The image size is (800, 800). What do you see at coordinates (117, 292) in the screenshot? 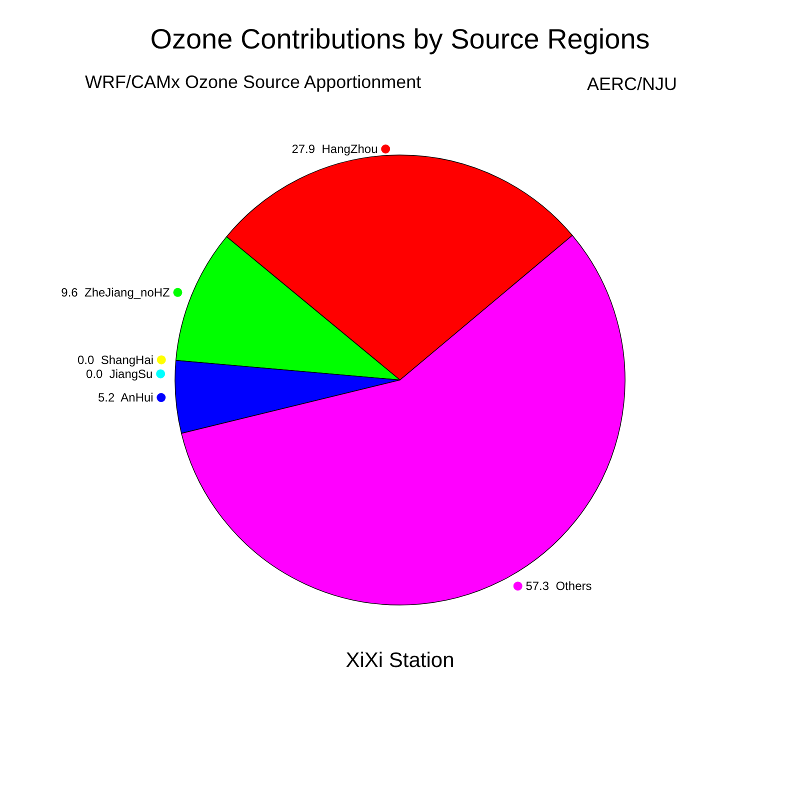
I see `legend-label: 9.6 ZheJiang_noHZ` at bounding box center [117, 292].